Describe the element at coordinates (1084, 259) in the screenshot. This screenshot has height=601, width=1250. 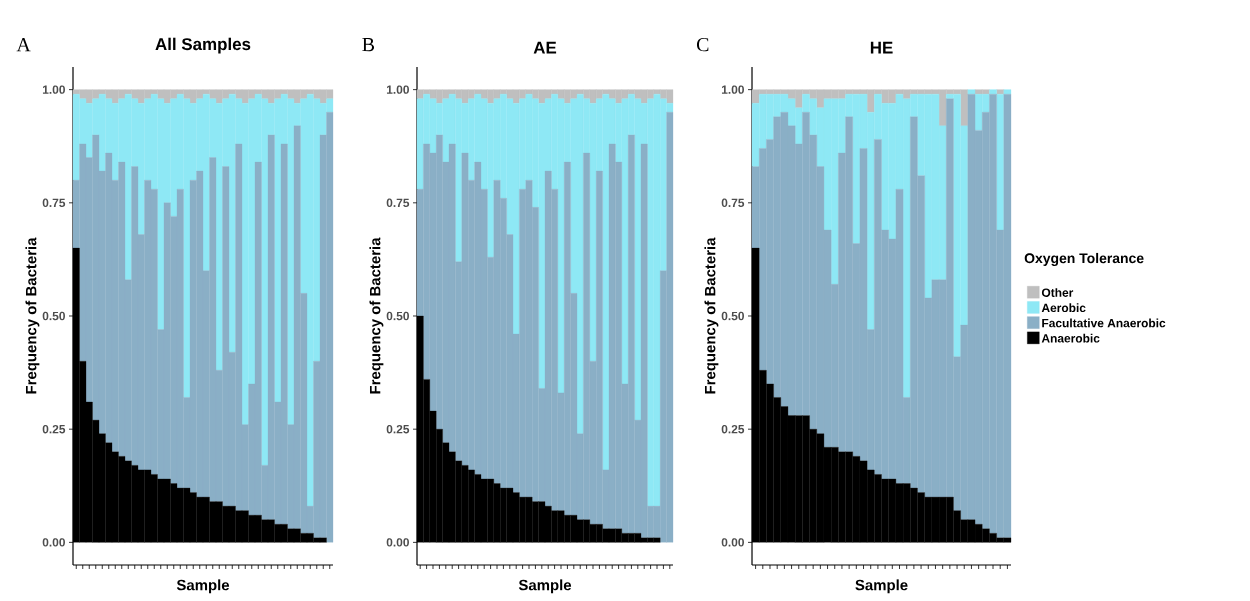
I see `legend-title: Oxygen Tolerance` at that location.